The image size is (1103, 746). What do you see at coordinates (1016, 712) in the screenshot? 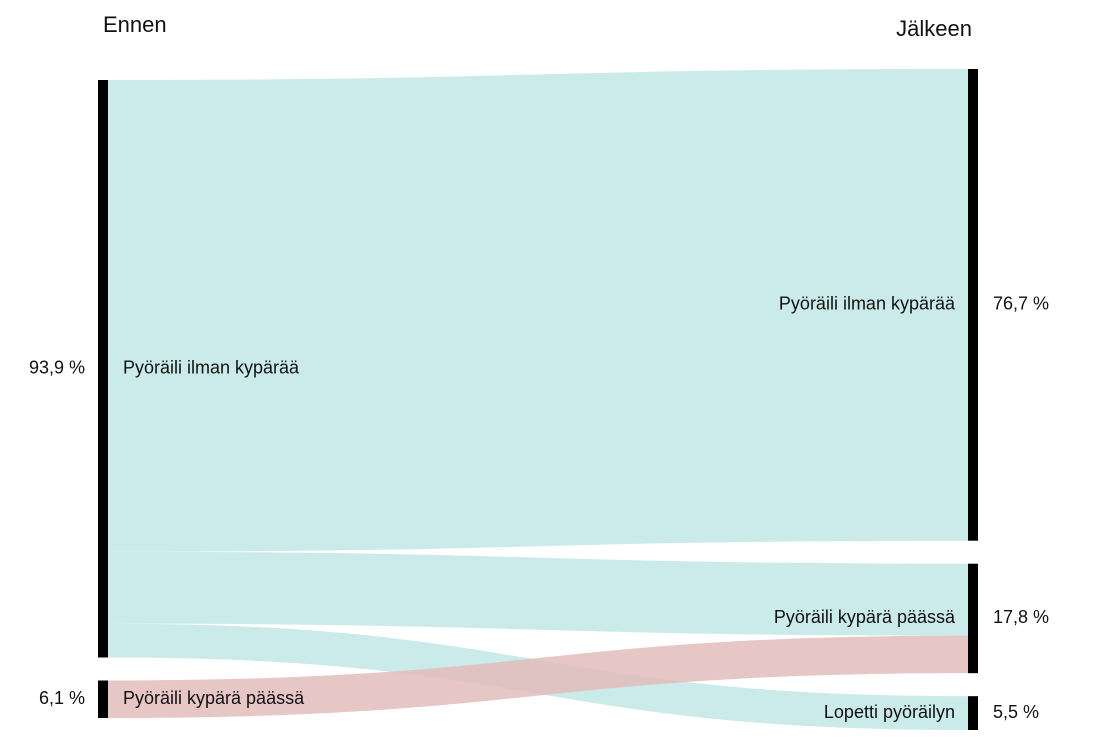
I see `value-label: 5,5 %` at bounding box center [1016, 712].